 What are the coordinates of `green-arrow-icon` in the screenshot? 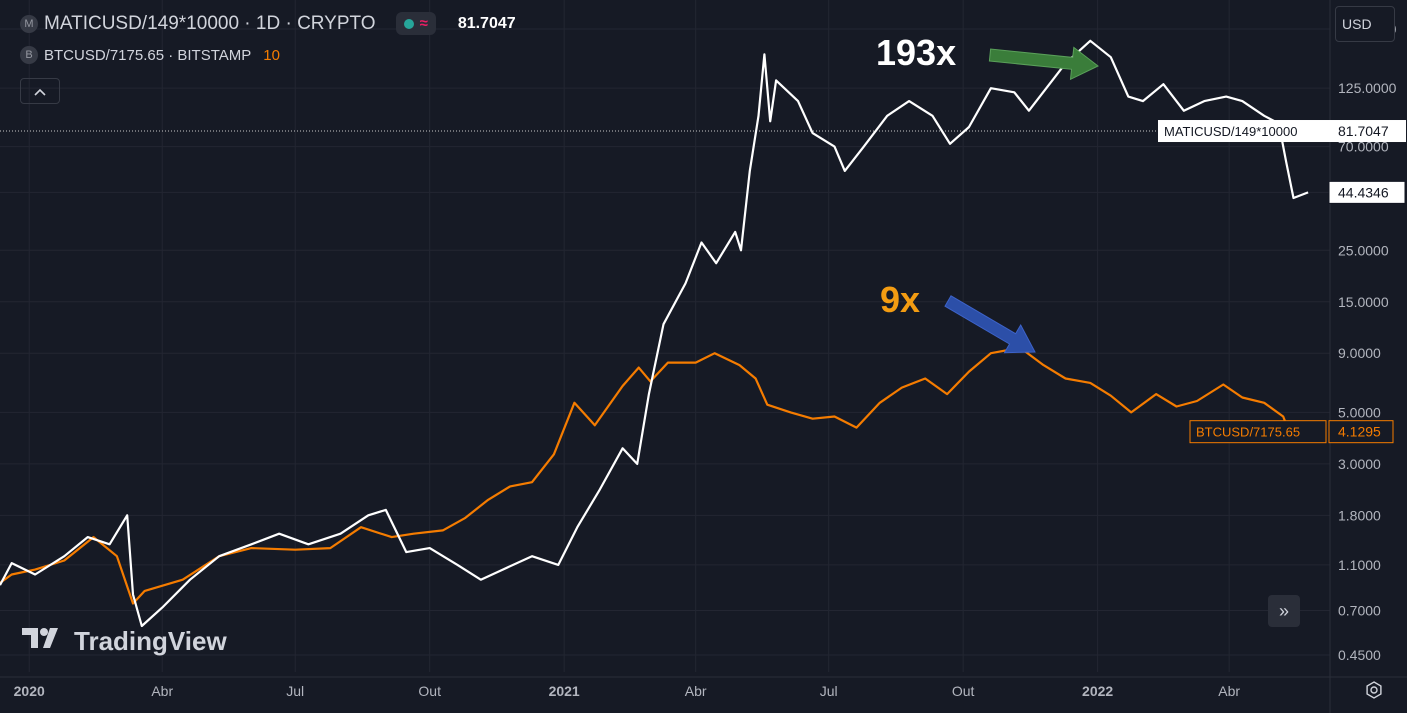 It's located at (1043, 63).